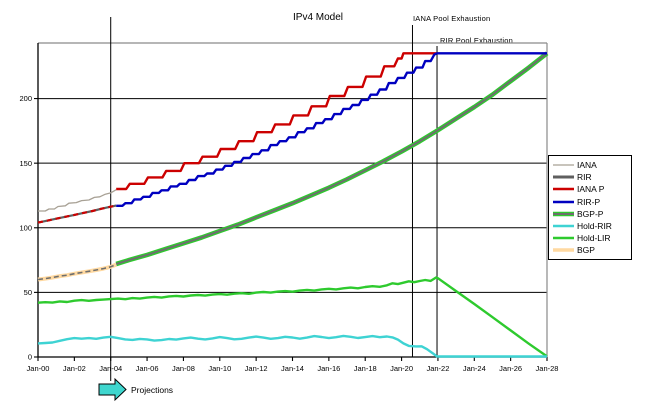 The width and height of the screenshot is (656, 408). I want to click on annotation-iana-pool-exhaustion: IANA Pool Exhaustion, so click(452, 18).